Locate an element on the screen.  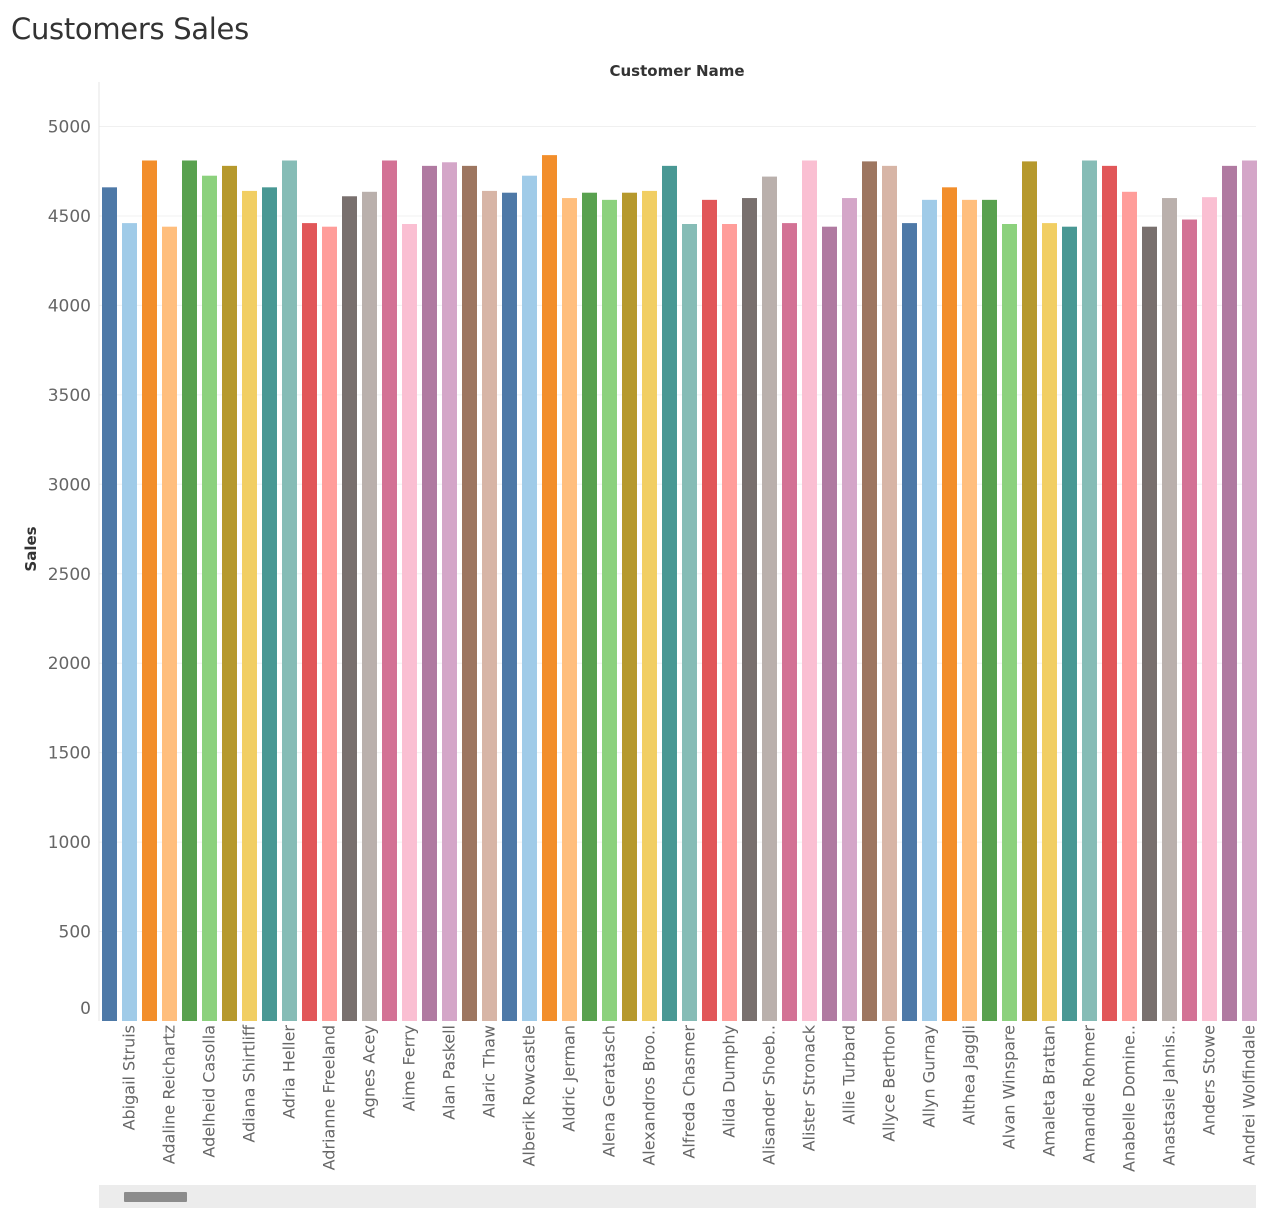
x-category-label: Anders Stowe is located at coordinates (1209, 1080).